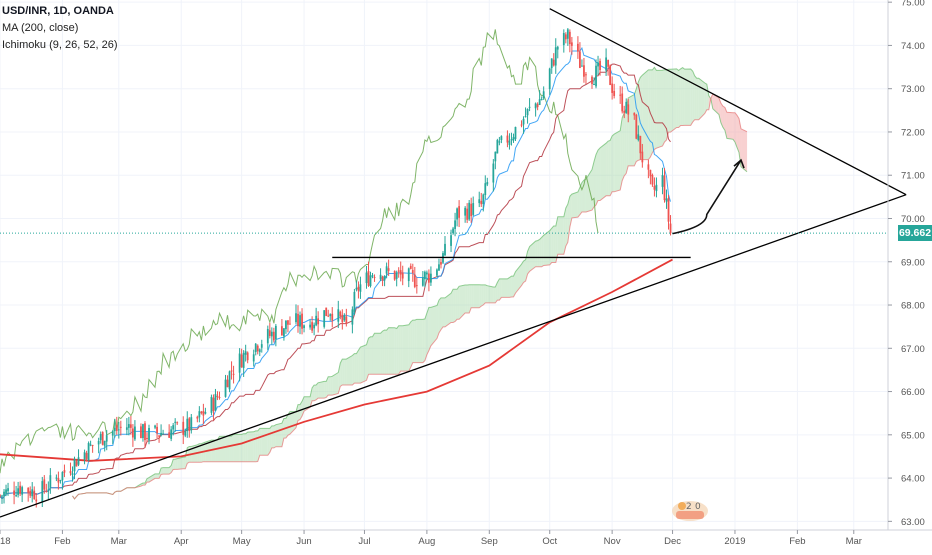 The image size is (932, 555). Describe the element at coordinates (60, 28) in the screenshot. I see `ma-indicator-label: MA (200, close)` at that location.